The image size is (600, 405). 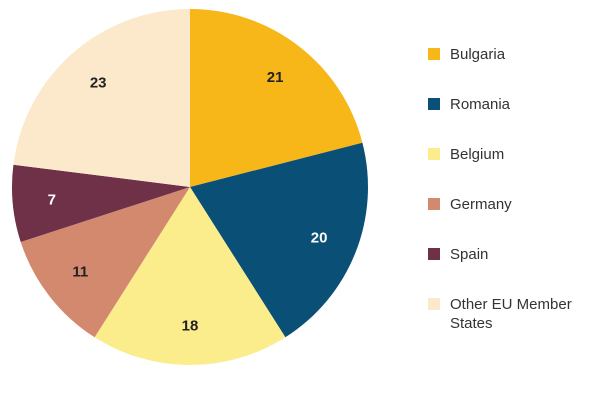 What do you see at coordinates (102, 98) in the screenshot?
I see `pie-slice-other-eu-member-states` at bounding box center [102, 98].